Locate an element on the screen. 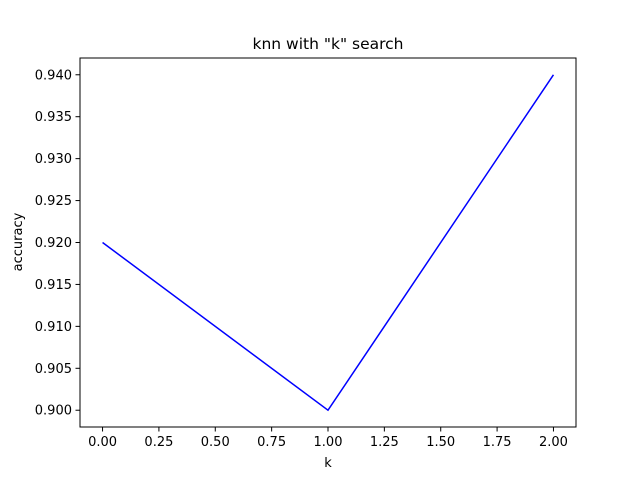 The height and width of the screenshot is (480, 640). chart-title: knn with "k" search is located at coordinates (327, 44).